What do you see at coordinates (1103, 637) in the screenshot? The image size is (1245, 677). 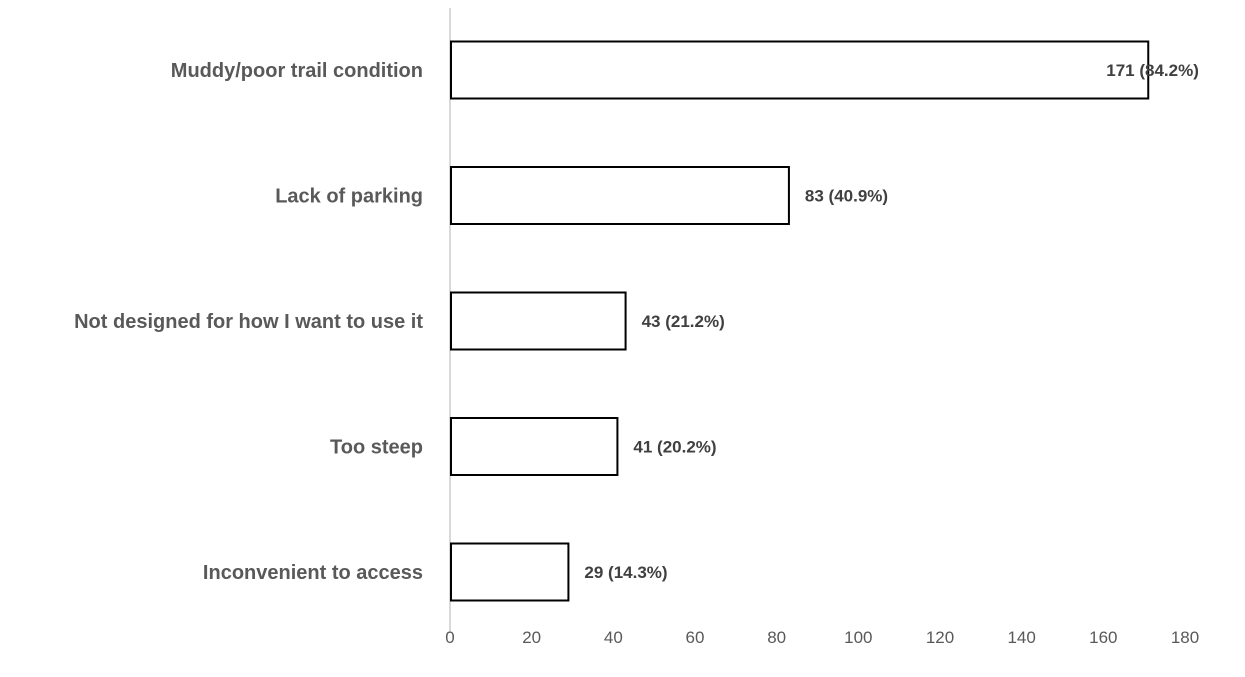 I see `x-tick-label: 160` at bounding box center [1103, 637].